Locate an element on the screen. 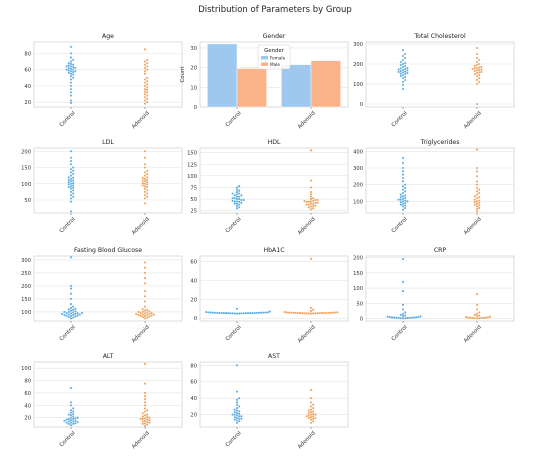 This screenshot has width=550, height=458. y-tick-label: 20 is located at coordinates (27, 103).